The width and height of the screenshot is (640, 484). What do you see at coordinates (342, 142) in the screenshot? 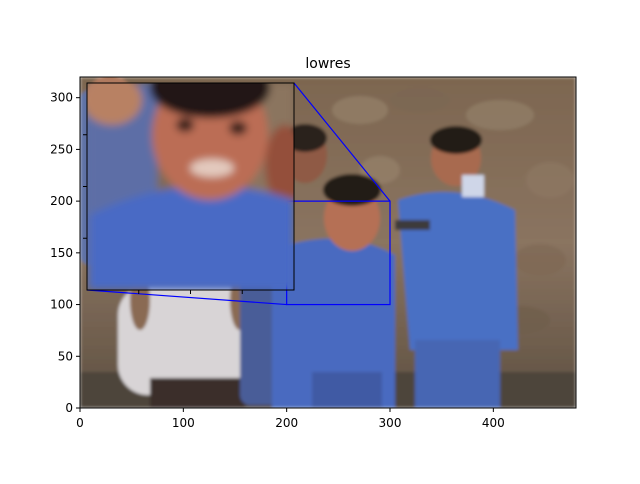
I see `connector-line-top` at bounding box center [342, 142].